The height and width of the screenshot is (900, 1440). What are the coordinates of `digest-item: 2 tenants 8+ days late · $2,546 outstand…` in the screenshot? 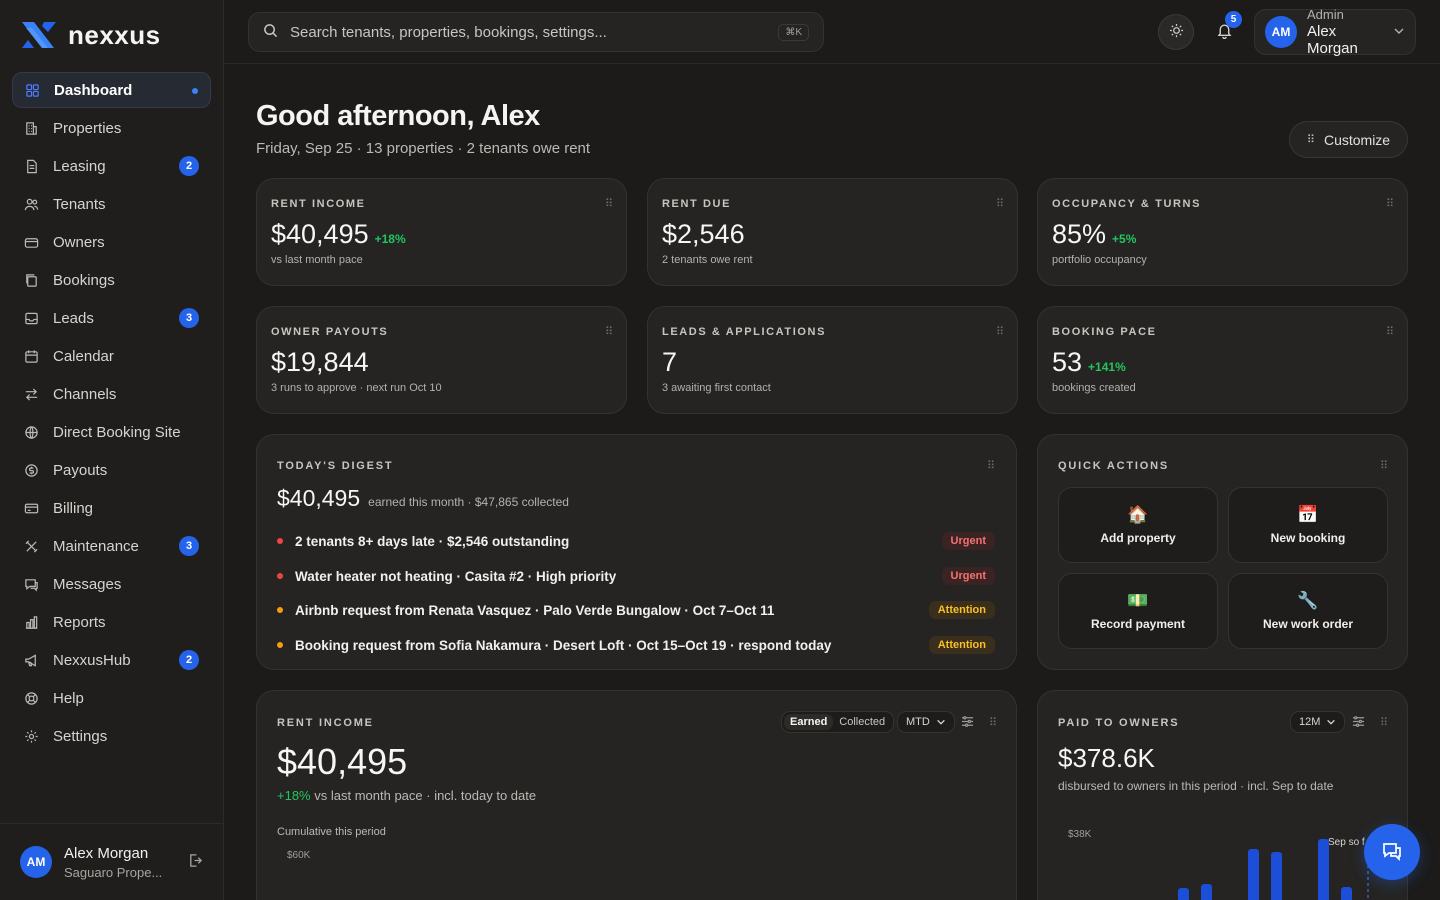 It's located at (636, 541).